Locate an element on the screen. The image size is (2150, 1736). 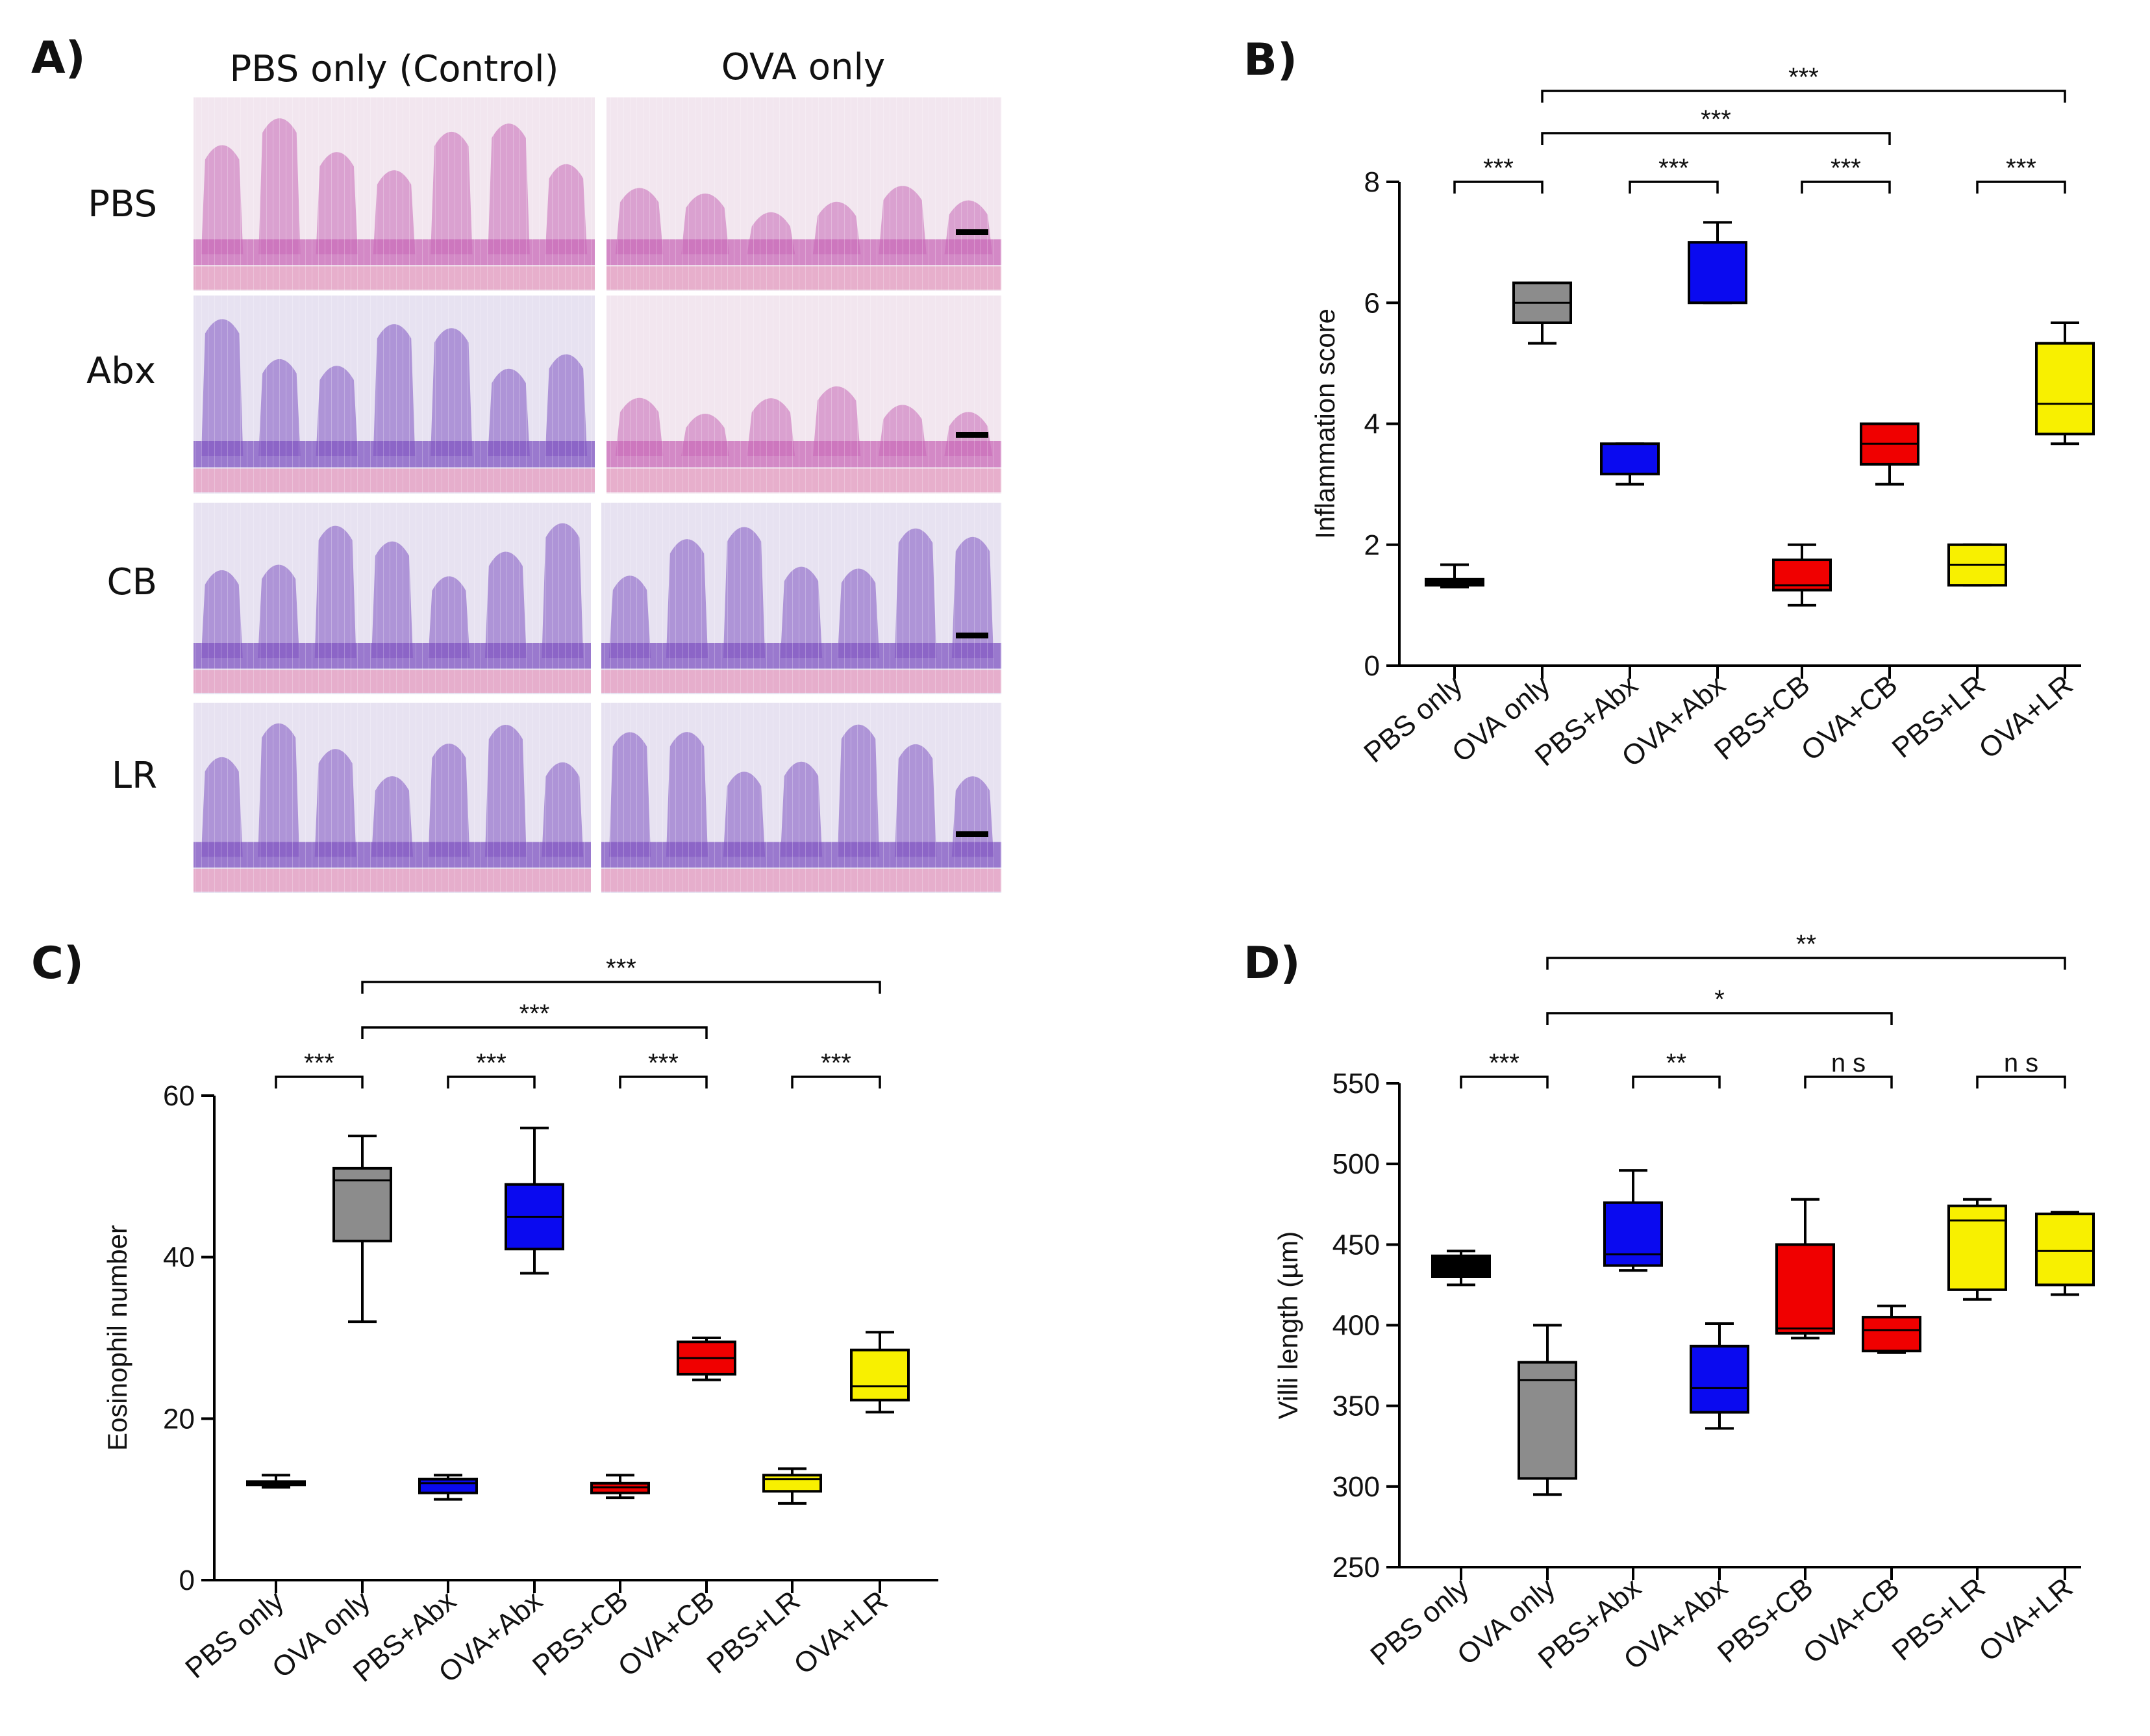
significance-label: ** is located at coordinates (1806, 944).